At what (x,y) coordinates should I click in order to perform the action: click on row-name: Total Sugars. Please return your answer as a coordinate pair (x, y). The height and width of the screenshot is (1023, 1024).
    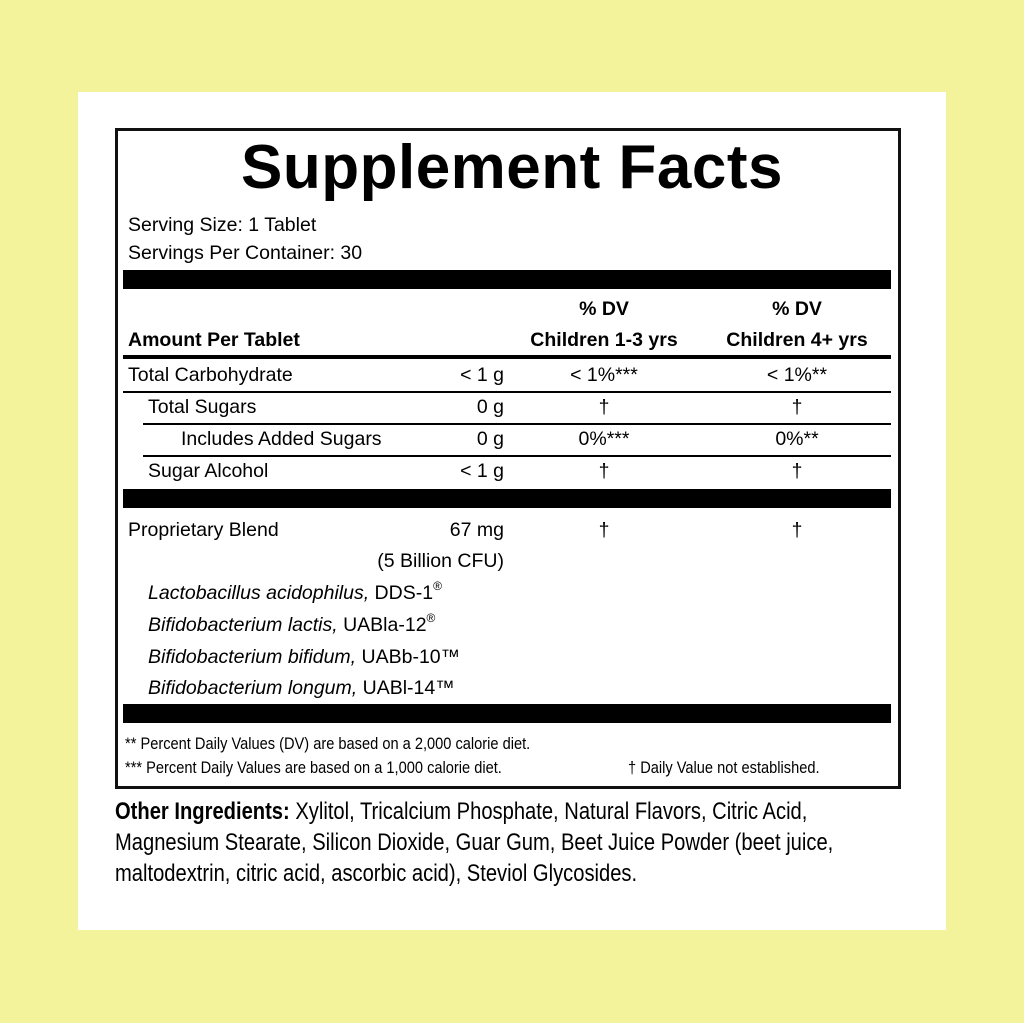
    Looking at the image, I should click on (202, 407).